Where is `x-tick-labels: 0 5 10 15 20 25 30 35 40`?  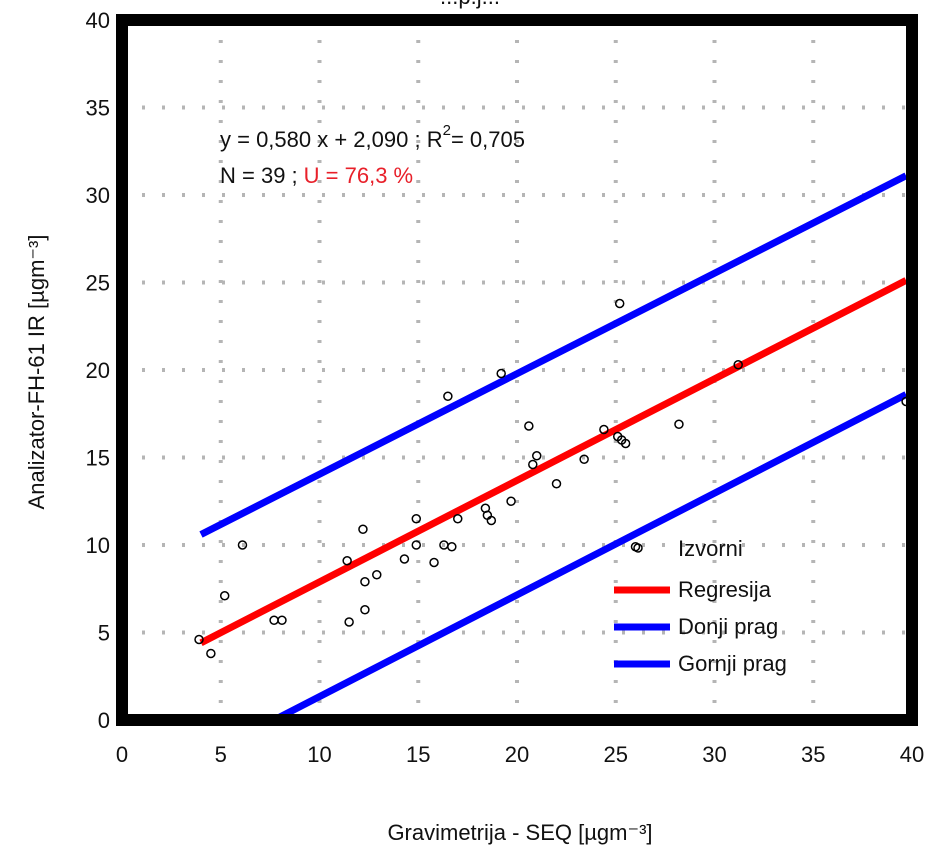 x-tick-labels: 0 5 10 15 20 25 30 35 40 is located at coordinates (520, 754).